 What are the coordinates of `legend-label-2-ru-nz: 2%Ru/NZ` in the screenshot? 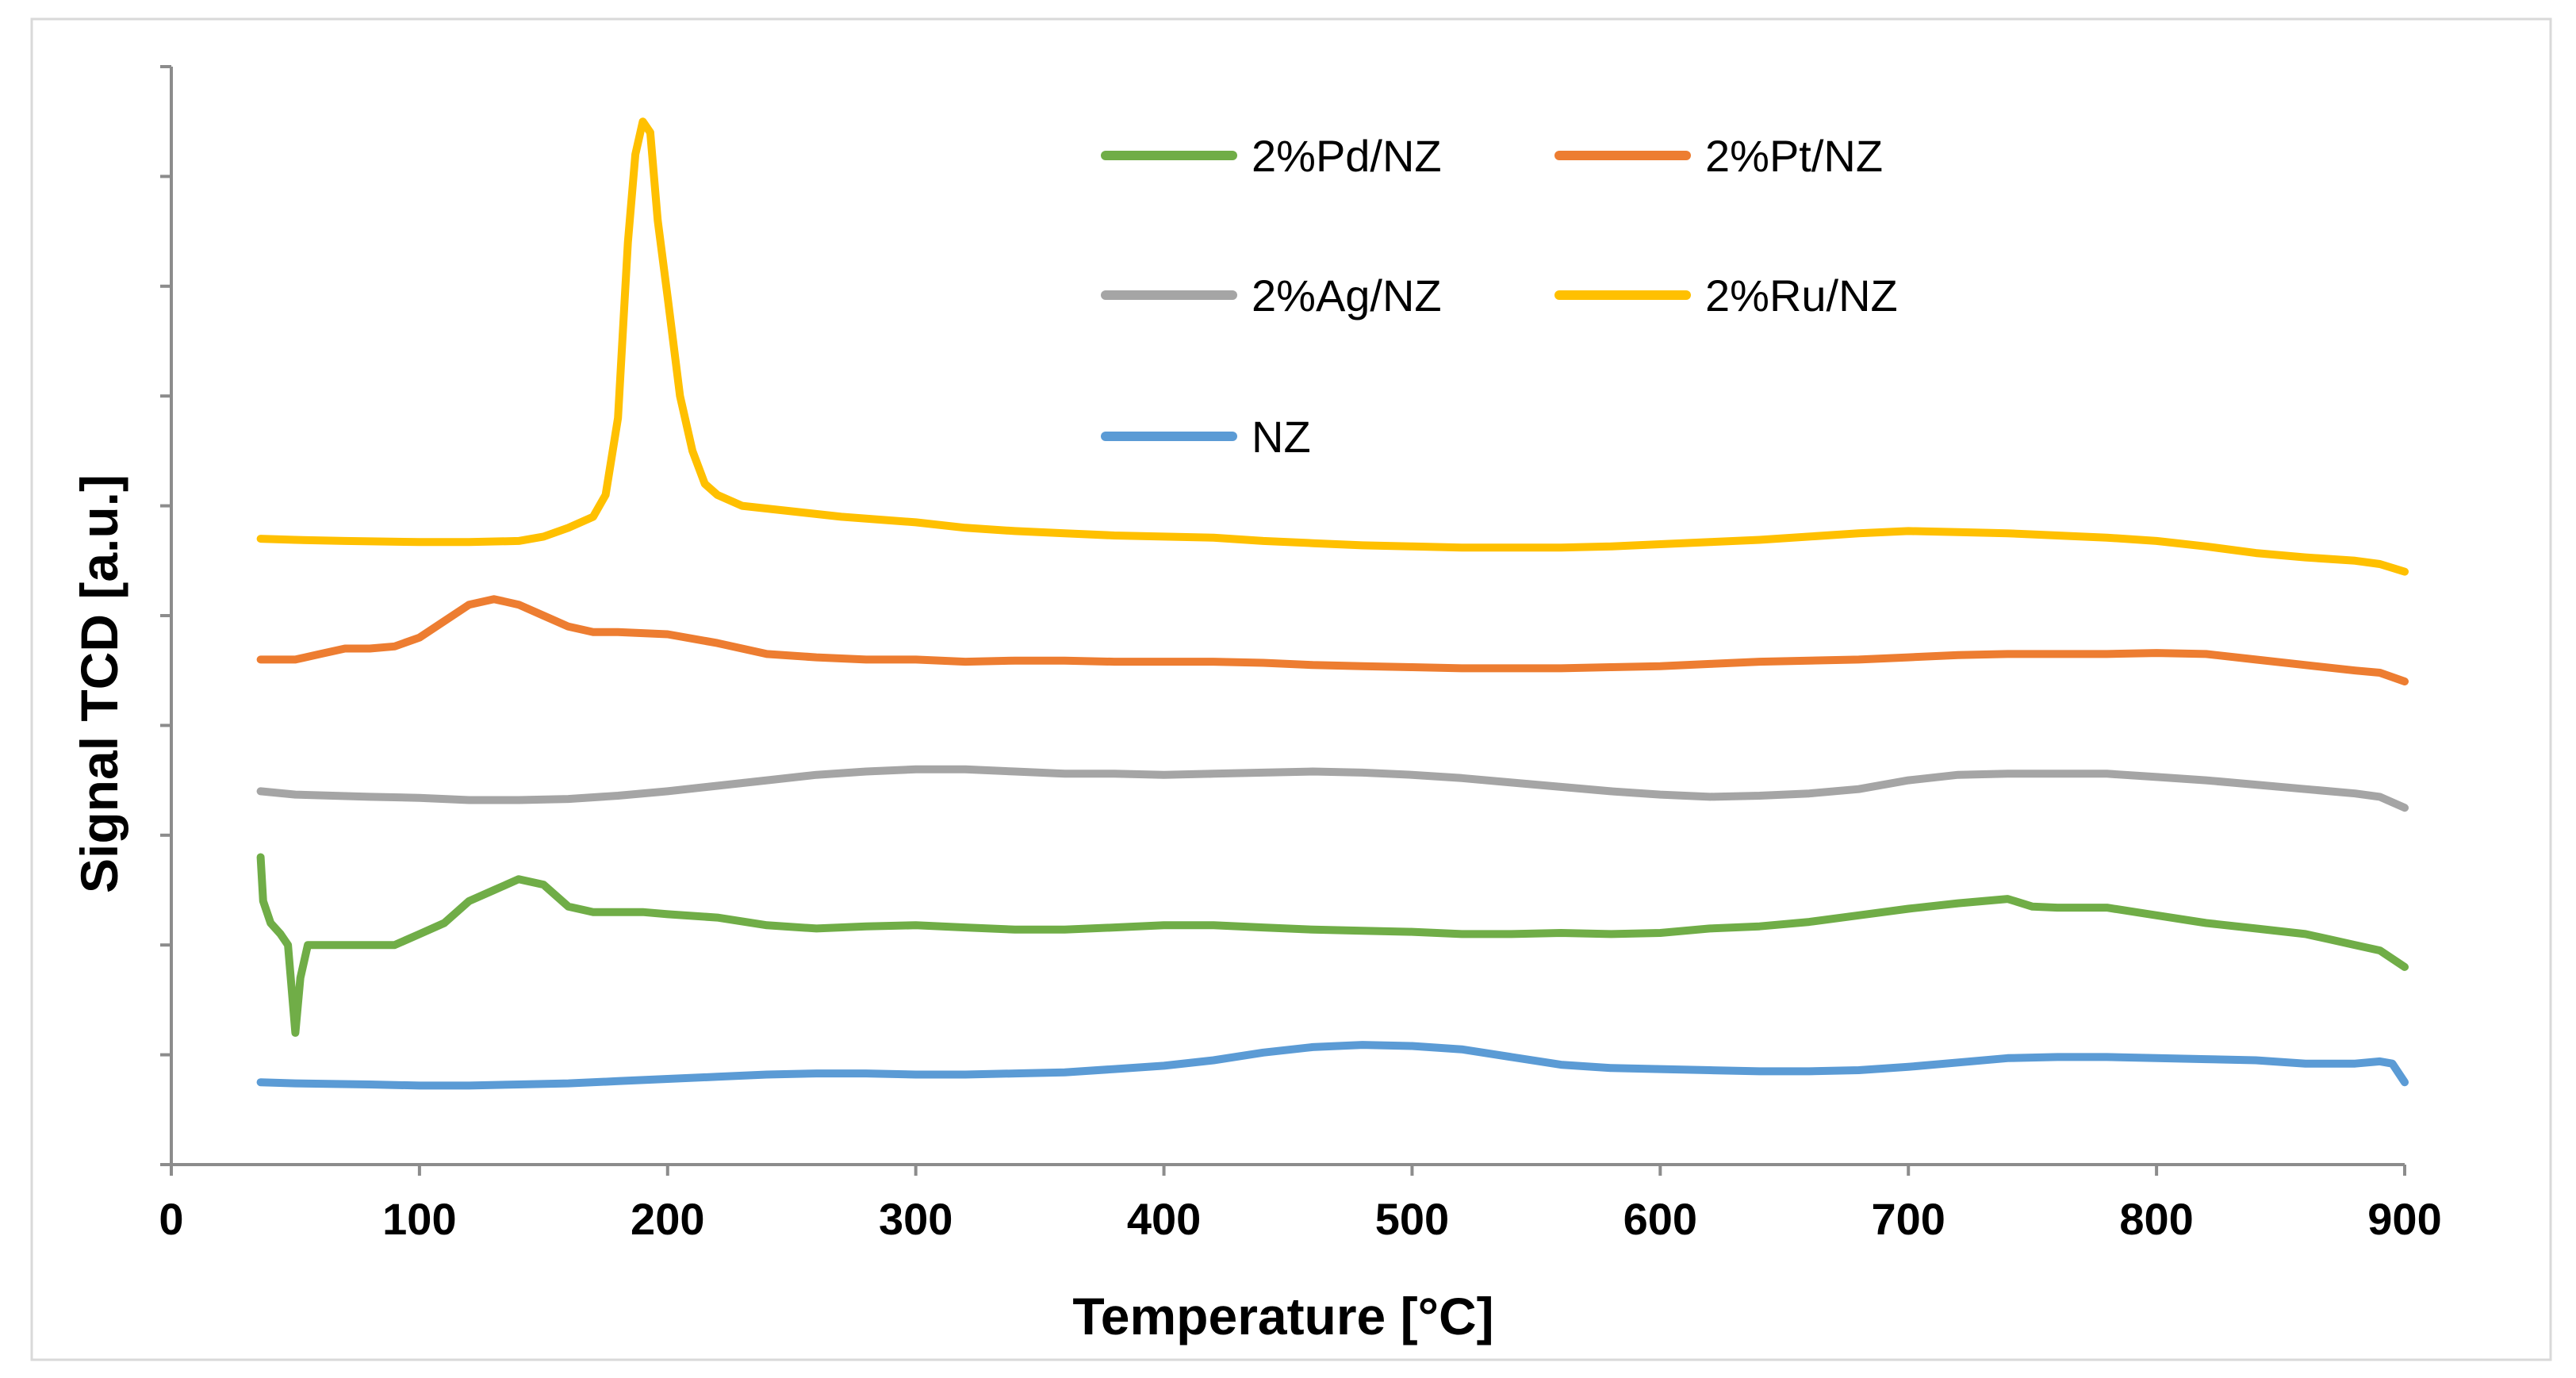 It's located at (1802, 296).